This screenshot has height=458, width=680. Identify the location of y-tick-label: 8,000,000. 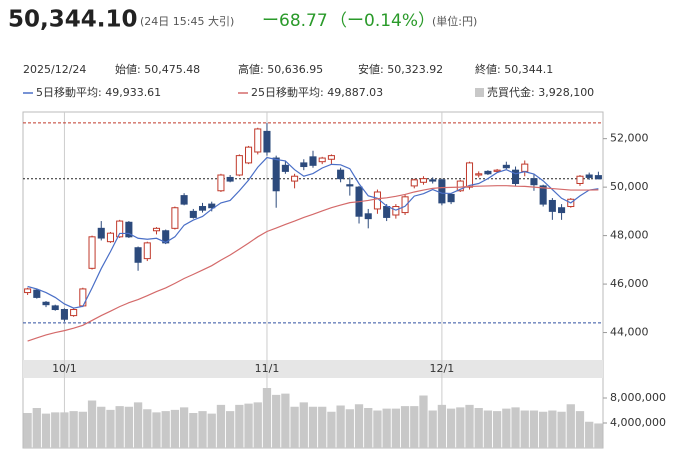
(638, 397).